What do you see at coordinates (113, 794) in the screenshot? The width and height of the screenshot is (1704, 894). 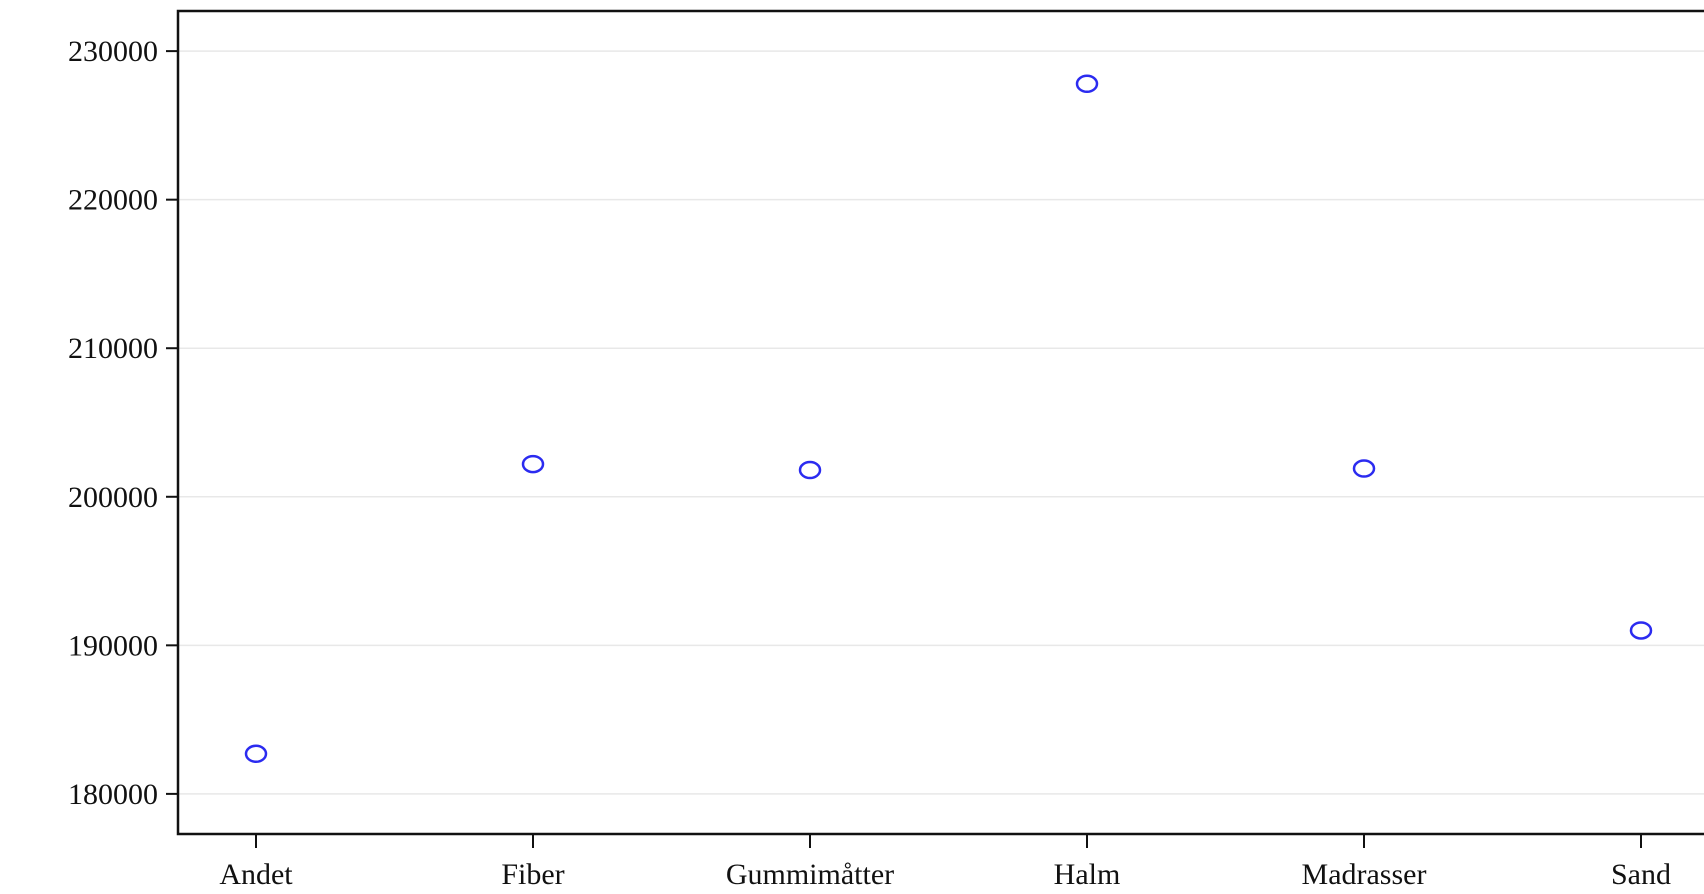 I see `y-tick-label: 180000` at bounding box center [113, 794].